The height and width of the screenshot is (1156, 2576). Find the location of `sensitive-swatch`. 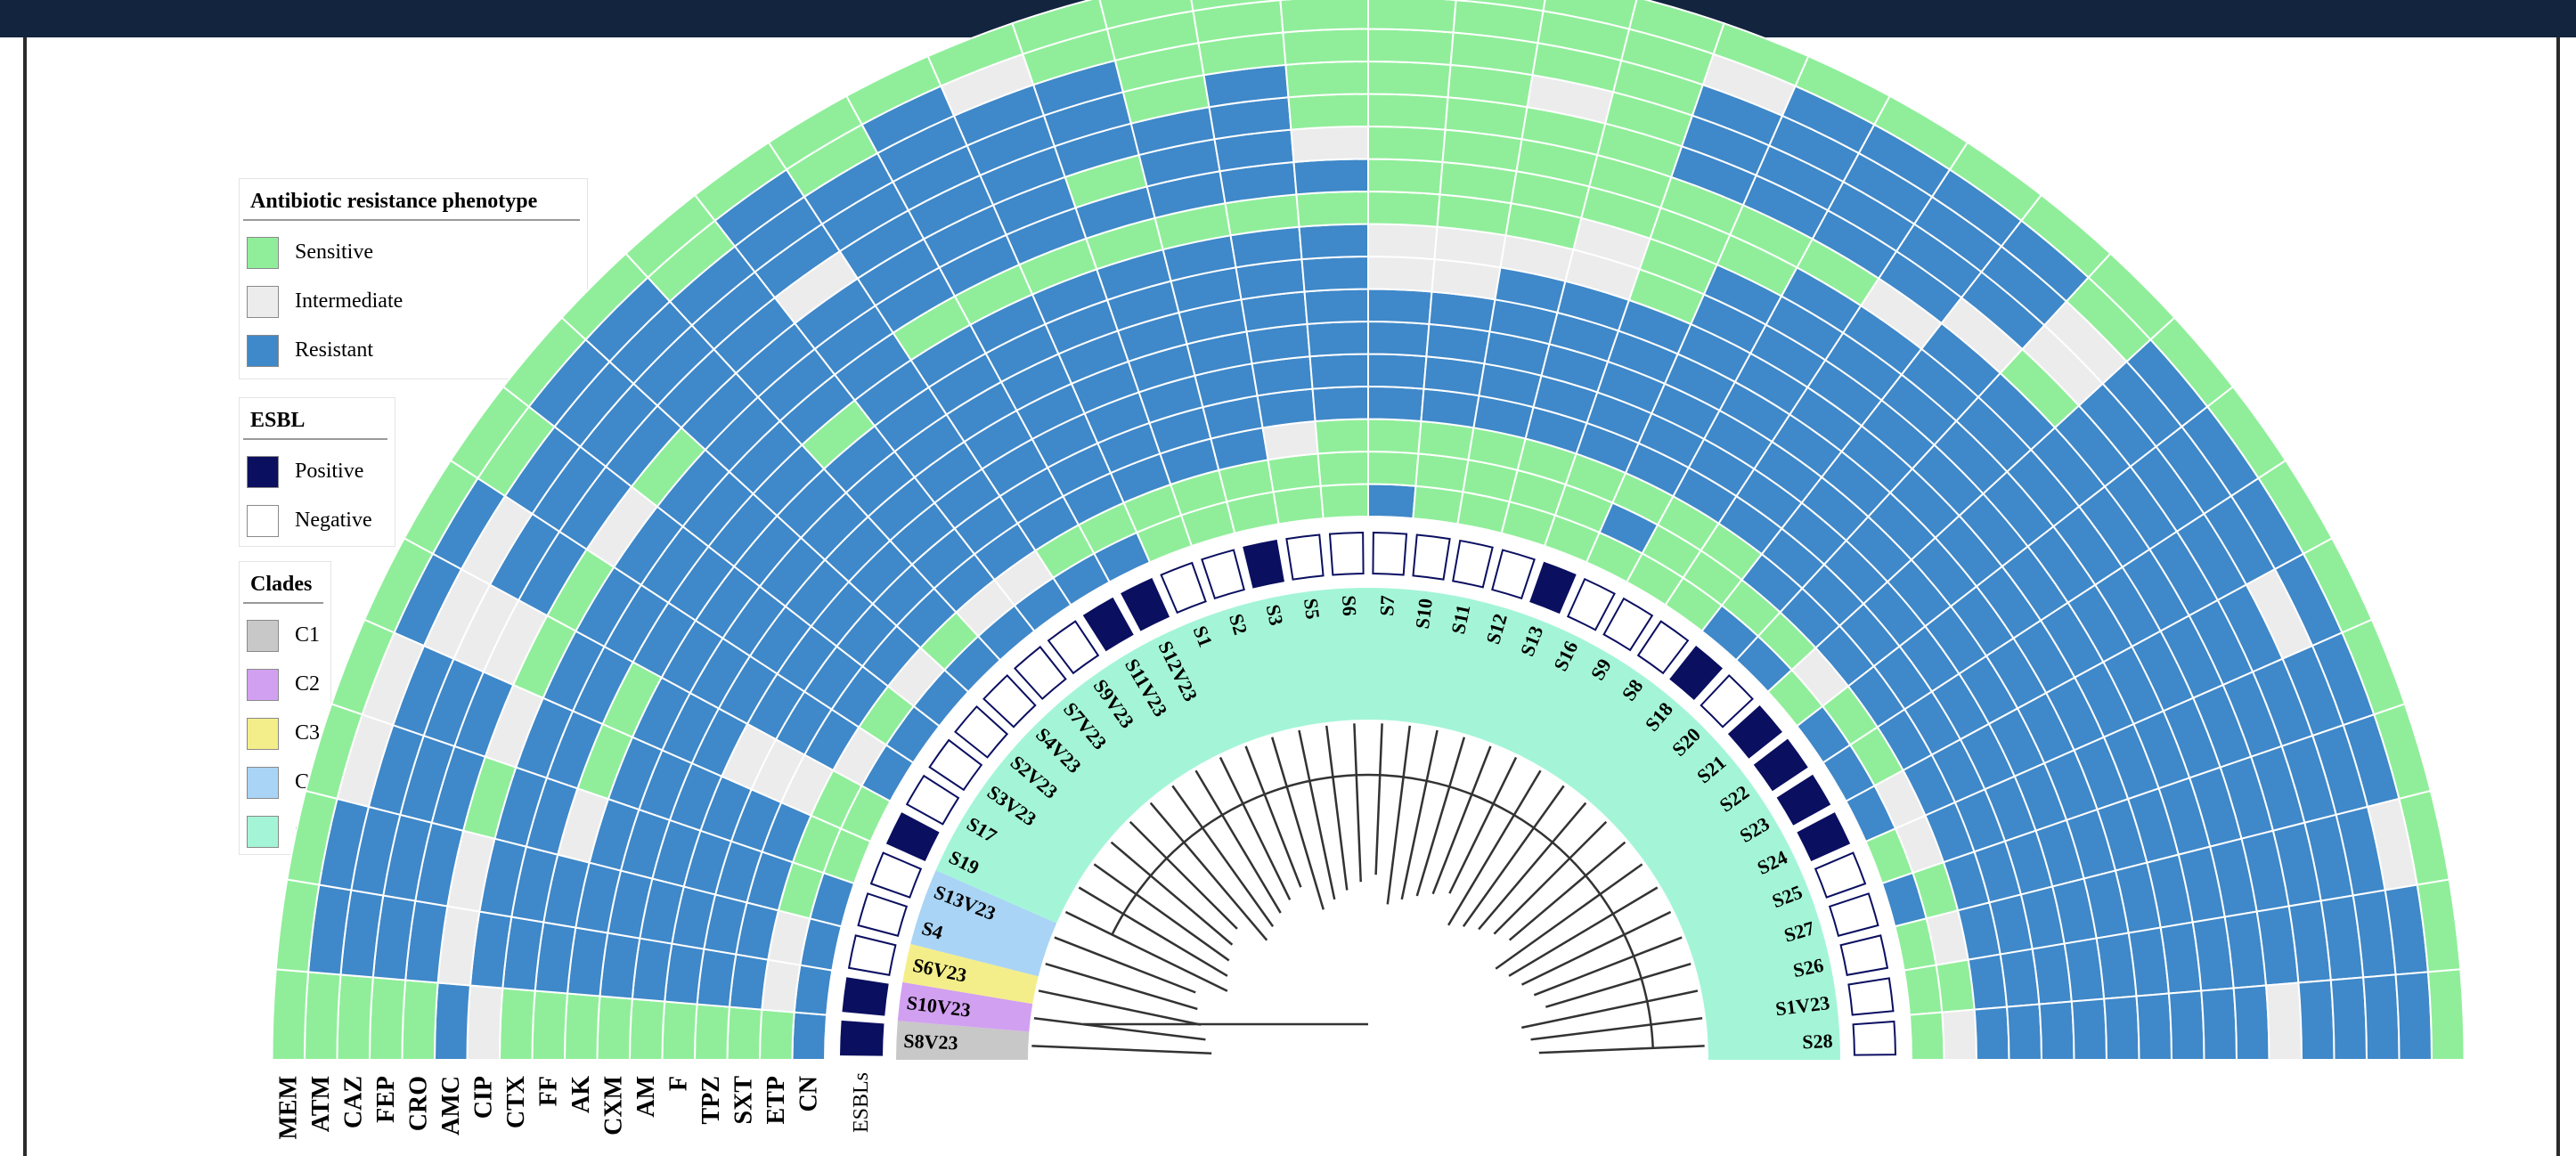

sensitive-swatch is located at coordinates (263, 253).